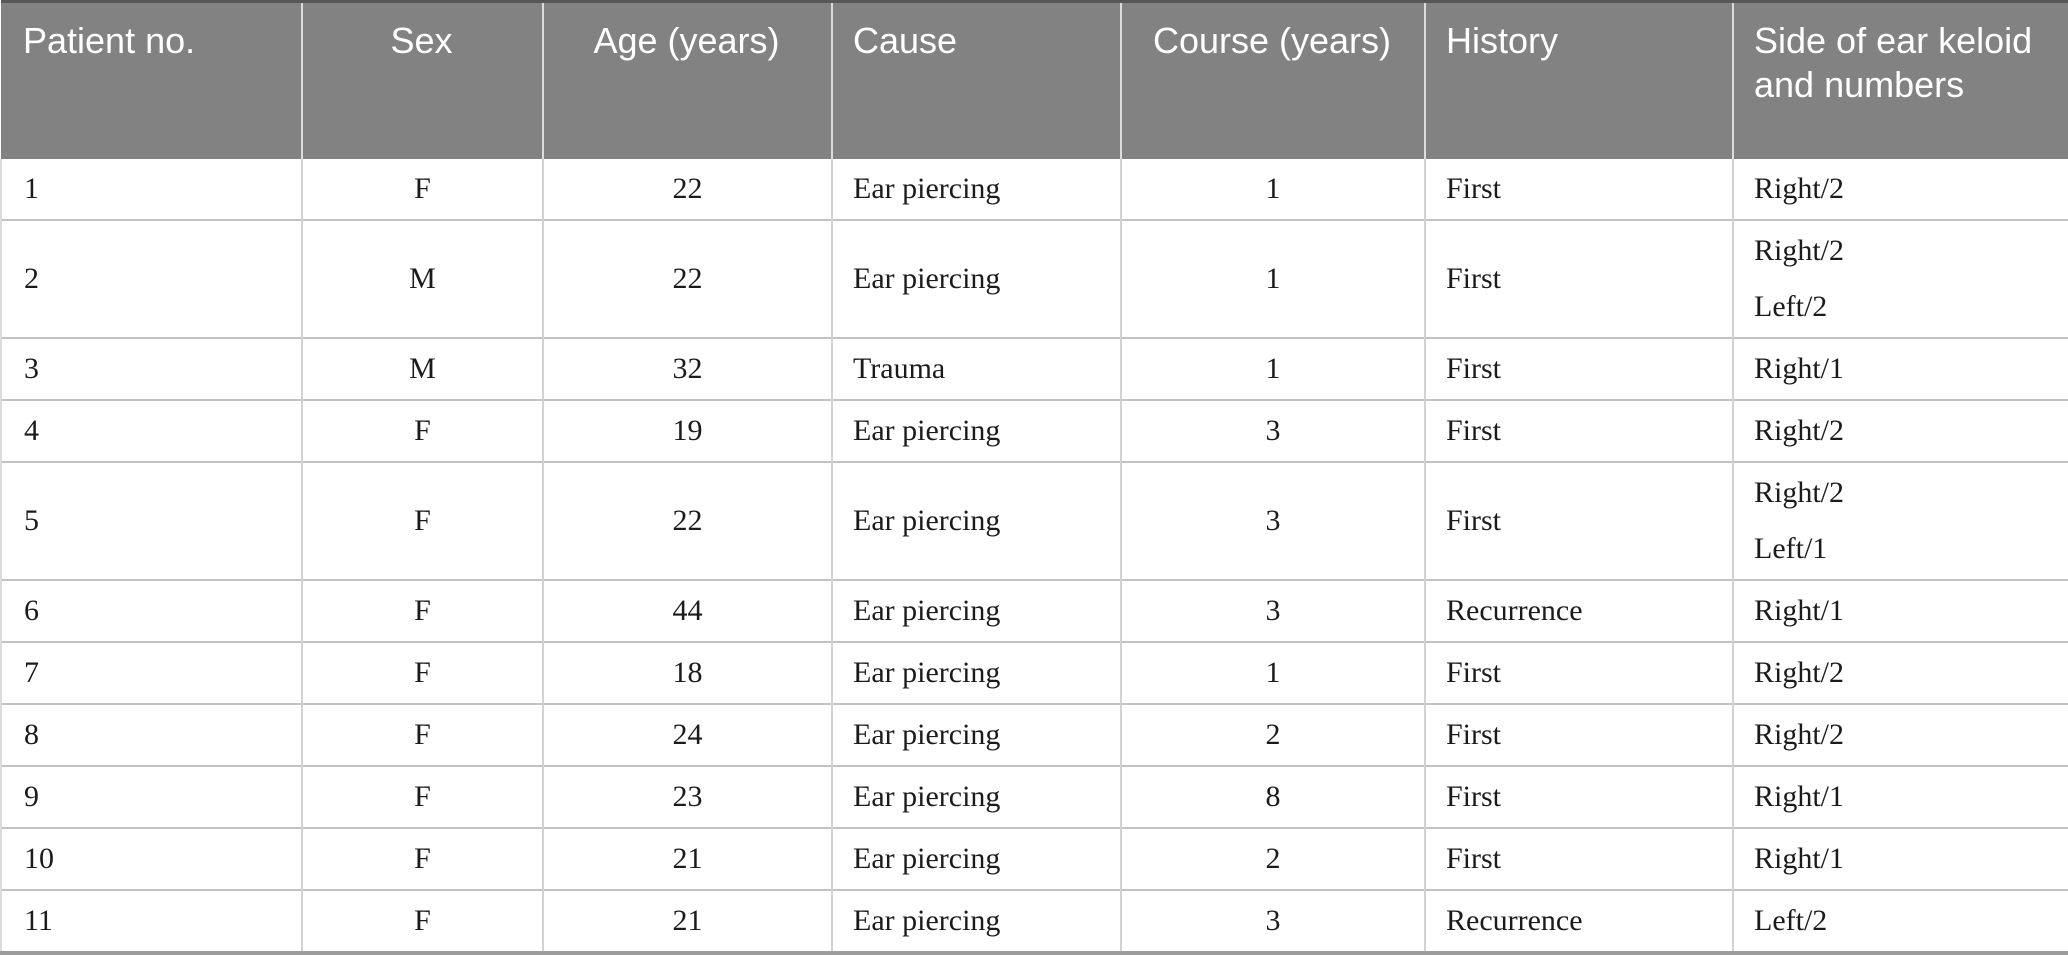 The width and height of the screenshot is (2068, 955). Describe the element at coordinates (151, 672) in the screenshot. I see `cell-patient-no: 7` at that location.